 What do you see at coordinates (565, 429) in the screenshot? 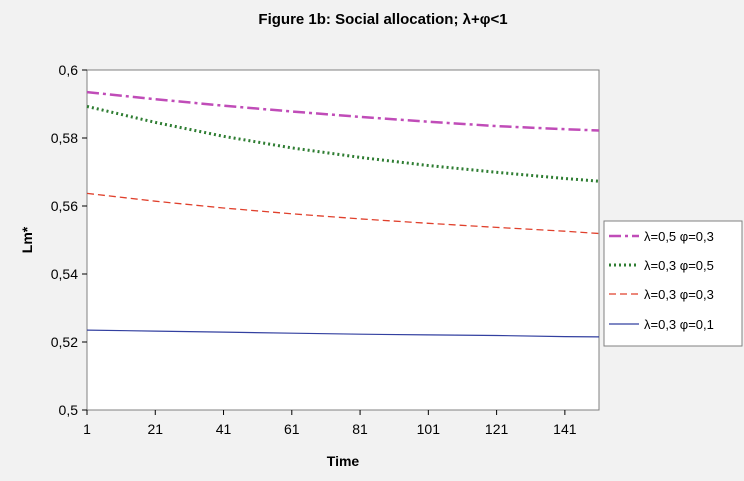
I see `x-tick-label: 141` at bounding box center [565, 429].